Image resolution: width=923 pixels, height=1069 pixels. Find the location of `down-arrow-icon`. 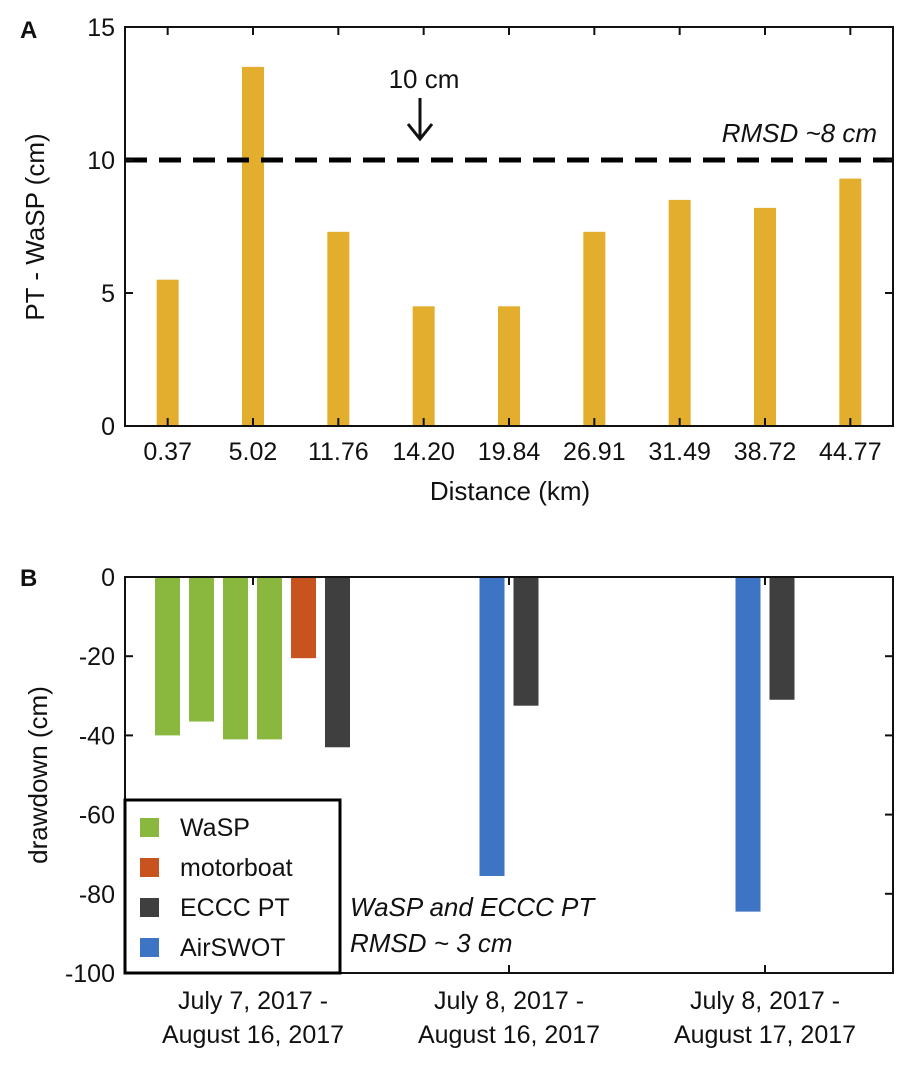

down-arrow-icon is located at coordinates (420, 120).